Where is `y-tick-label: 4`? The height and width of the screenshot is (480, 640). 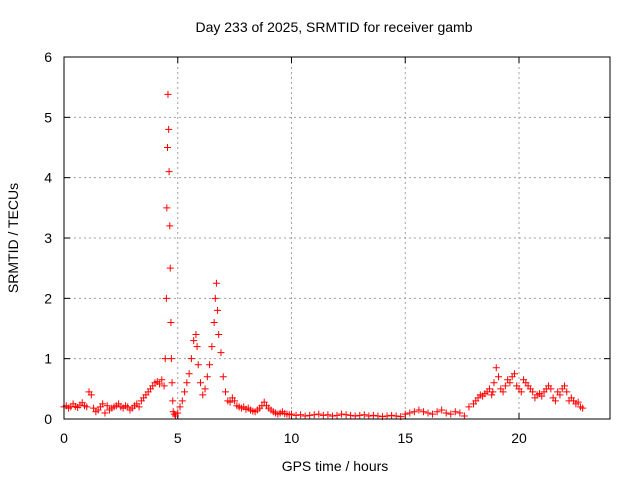 y-tick-label: 4 is located at coordinates (48, 178).